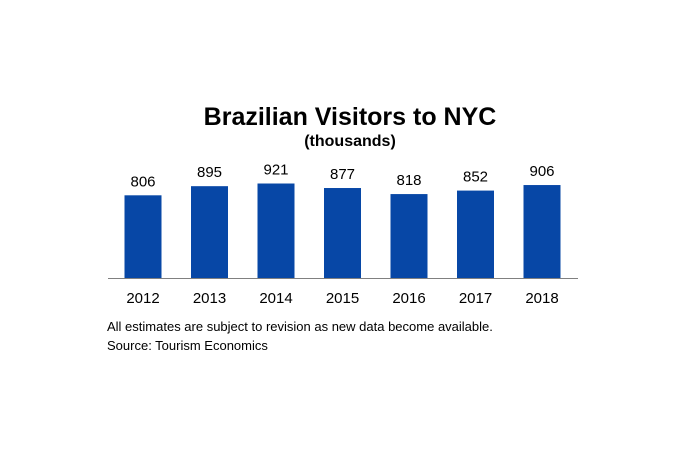  I want to click on bar-2018, so click(542, 231).